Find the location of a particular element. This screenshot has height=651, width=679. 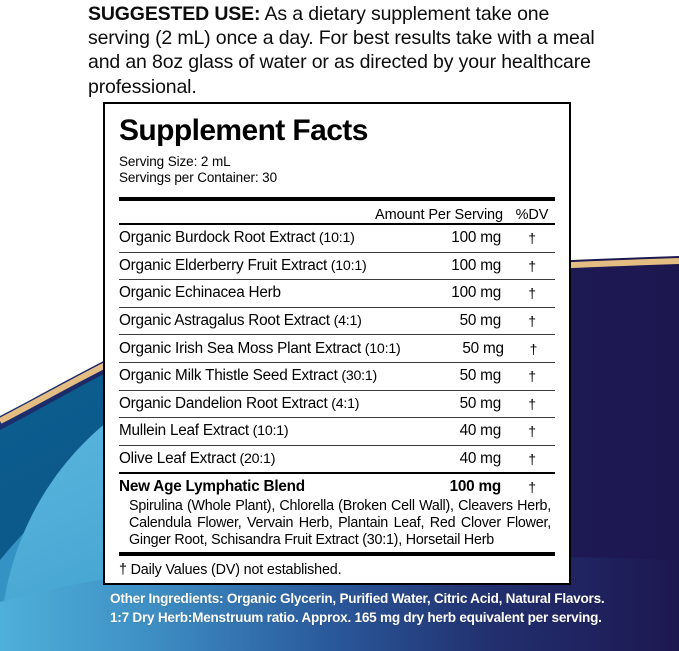

ingredient-row: Olive Leaf Extract (20:1) 40 mg † is located at coordinates (337, 459).